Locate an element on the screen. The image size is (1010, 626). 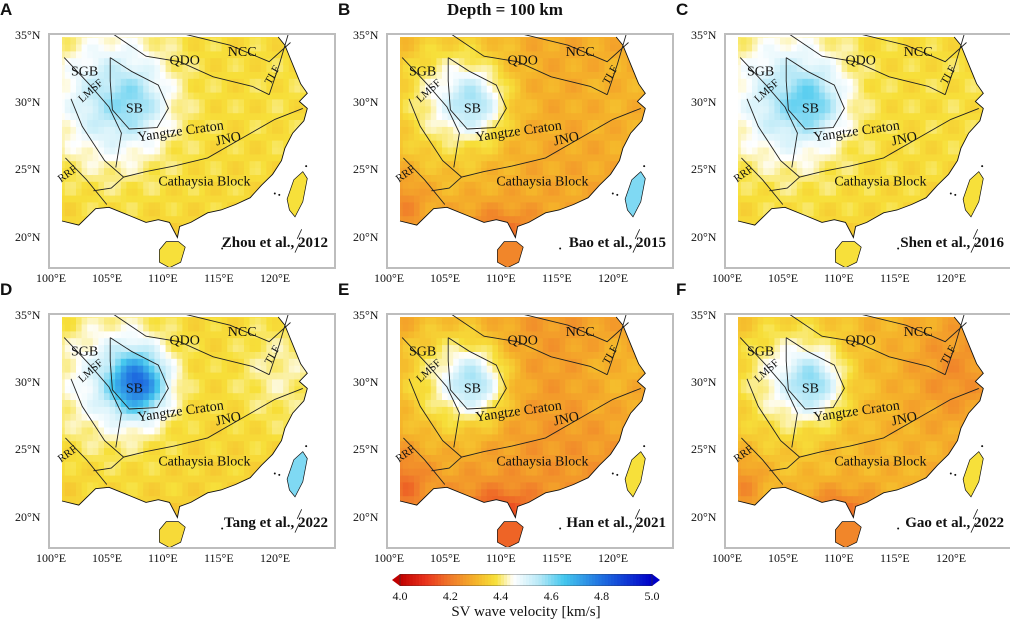
colorbar-title: SV wave velocity [km/s] is located at coordinates (526, 612).